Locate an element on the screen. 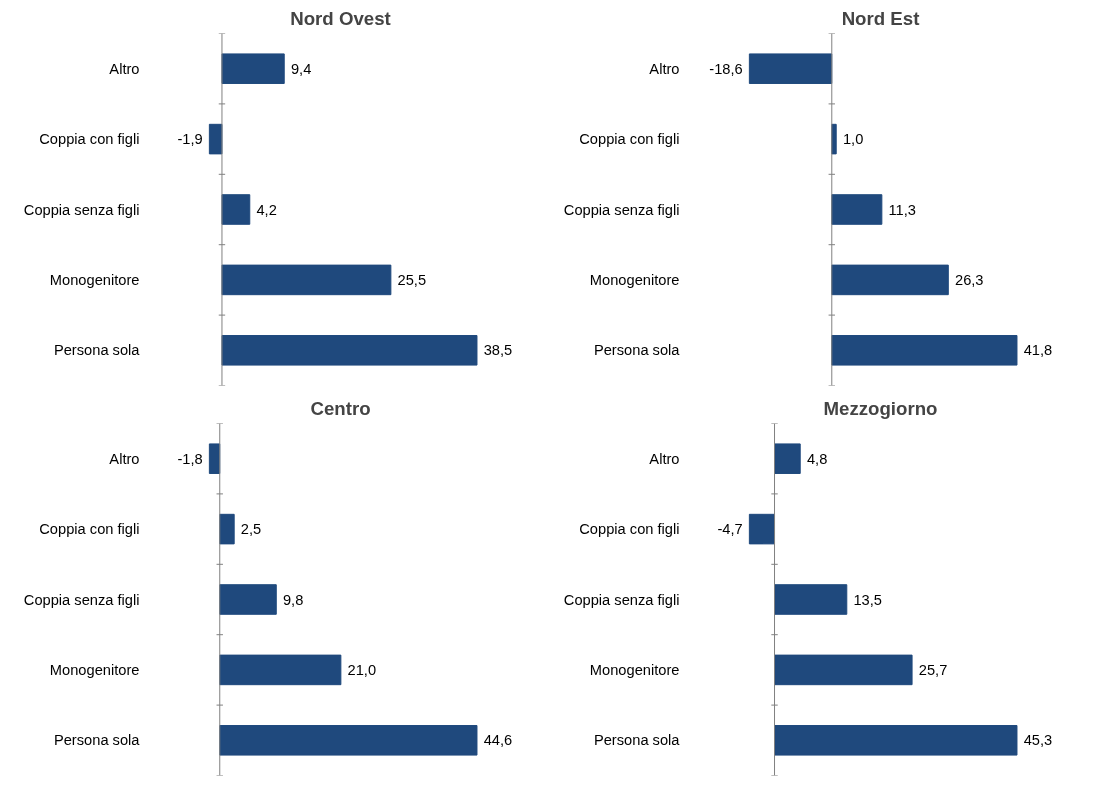 This screenshot has width=1098, height=792. data-label: 9,8 is located at coordinates (293, 599).